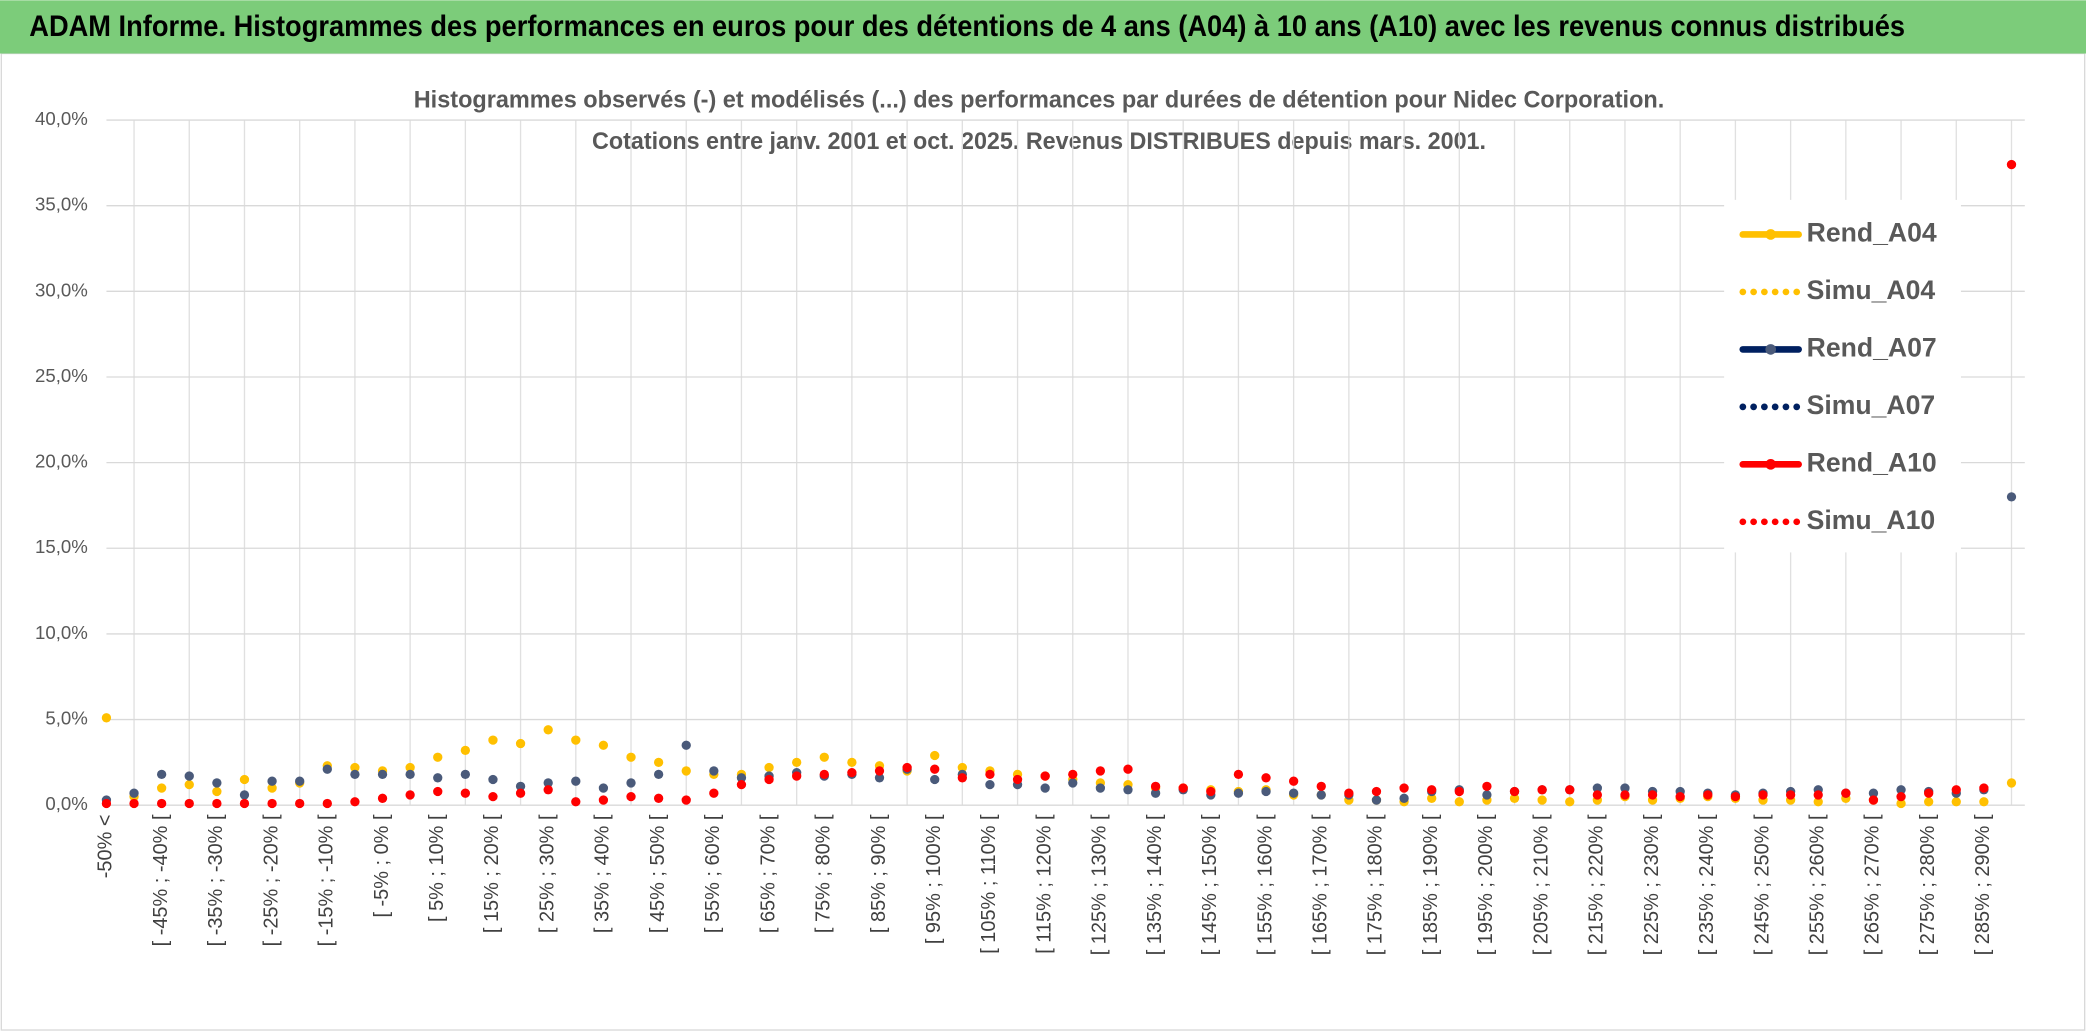 The height and width of the screenshot is (1033, 2086). Describe the element at coordinates (161, 880) in the screenshot. I see `x-tick-label: [ -45% ; -40% [` at that location.